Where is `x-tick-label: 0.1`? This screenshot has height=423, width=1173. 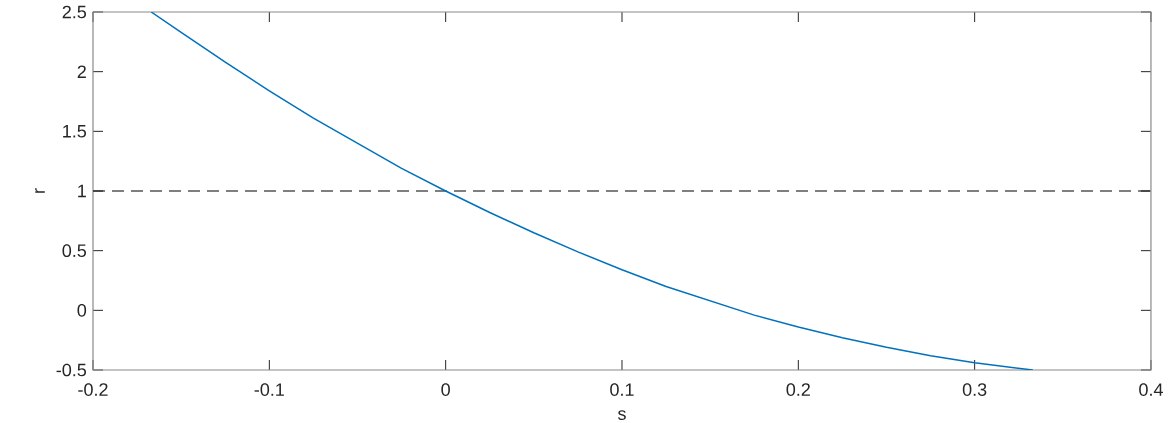 x-tick-label: 0.1 is located at coordinates (622, 389).